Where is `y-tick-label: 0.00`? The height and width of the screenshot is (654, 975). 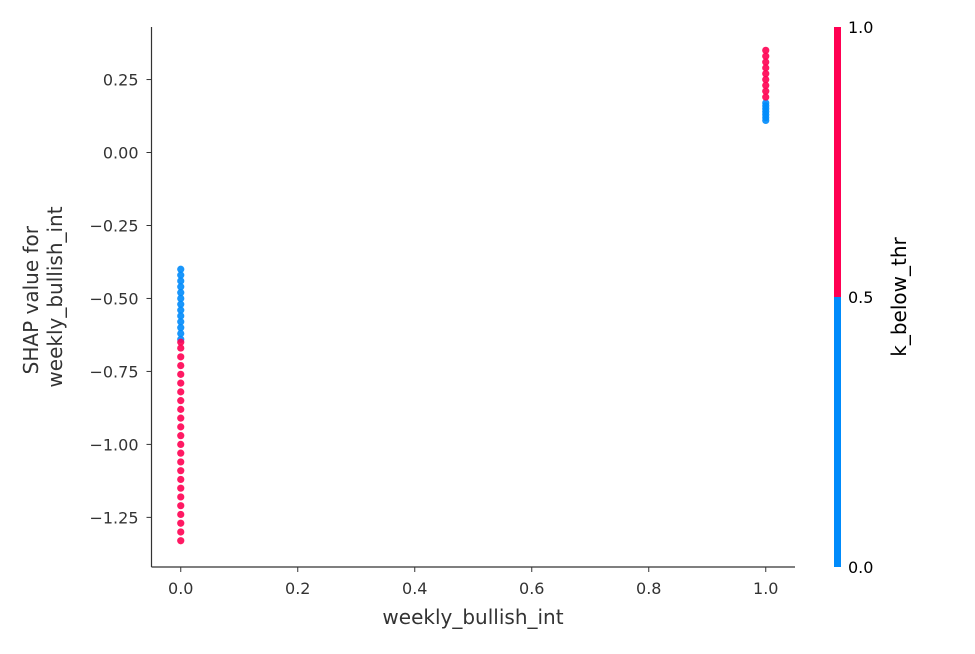
y-tick-label: 0.00 is located at coordinates (121, 153).